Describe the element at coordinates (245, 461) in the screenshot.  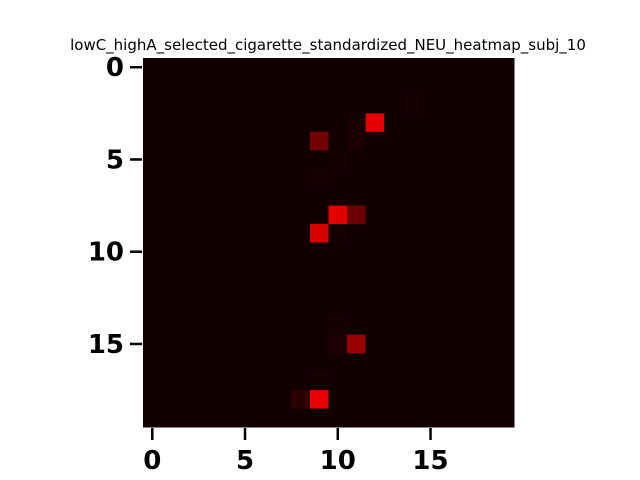
I see `x-tick-label: 5` at that location.